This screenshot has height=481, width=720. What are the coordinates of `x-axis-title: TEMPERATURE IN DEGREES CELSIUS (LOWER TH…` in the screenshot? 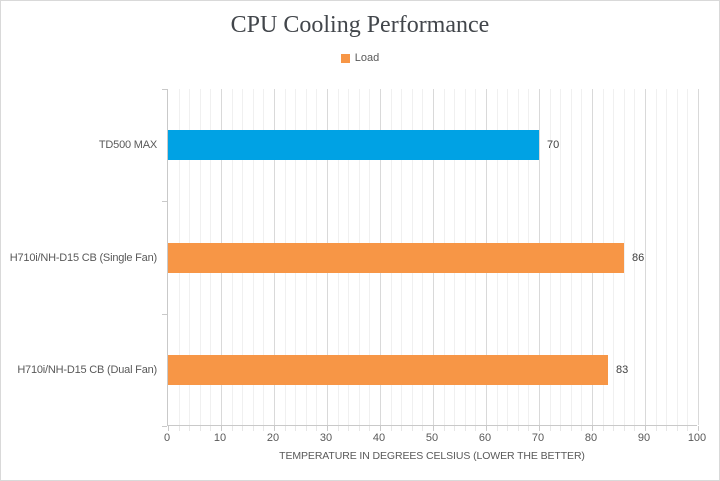 It's located at (432, 456).